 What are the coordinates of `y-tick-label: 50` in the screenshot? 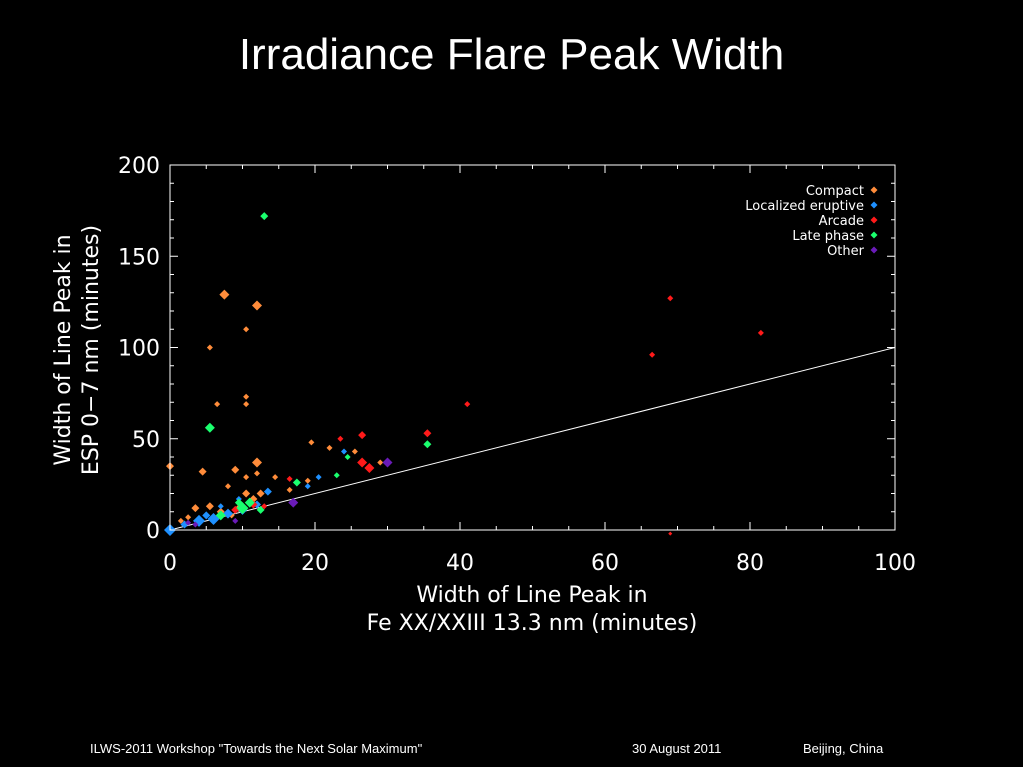 It's located at (146, 440).